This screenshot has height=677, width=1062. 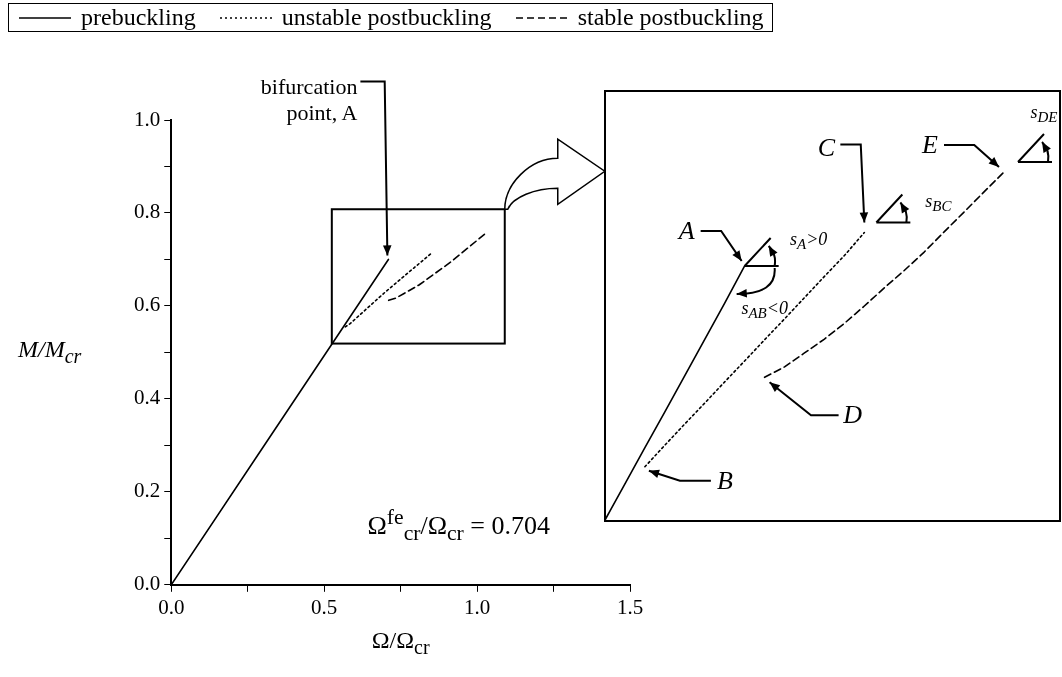 I want to click on x-tick-label: 1.5, so click(x=630, y=606).